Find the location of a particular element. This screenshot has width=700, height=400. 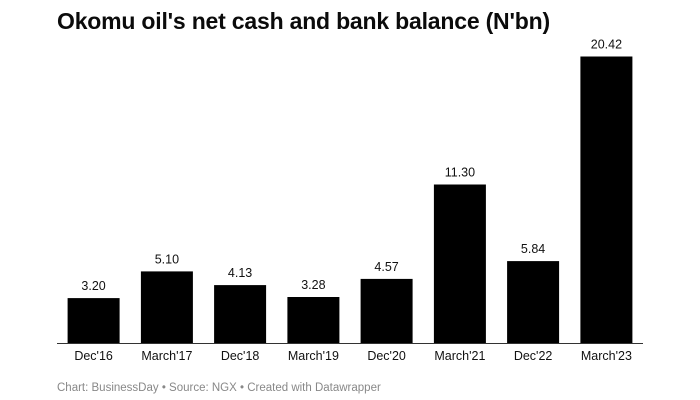

category-label-0: Dec'16 is located at coordinates (93, 356).